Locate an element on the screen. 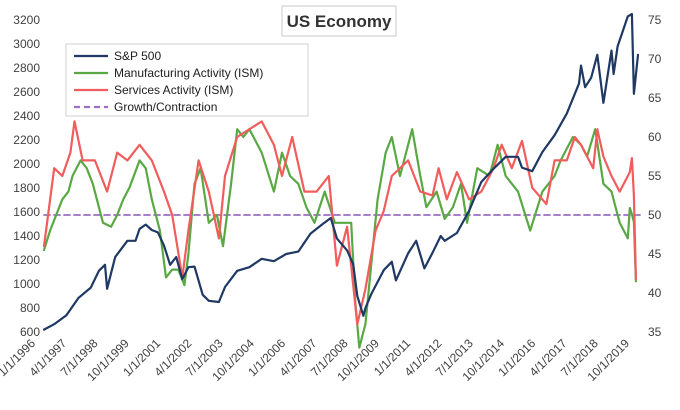  y-axis-right: 35 40 45 50 55 60 65 70 75 is located at coordinates (655, 176).